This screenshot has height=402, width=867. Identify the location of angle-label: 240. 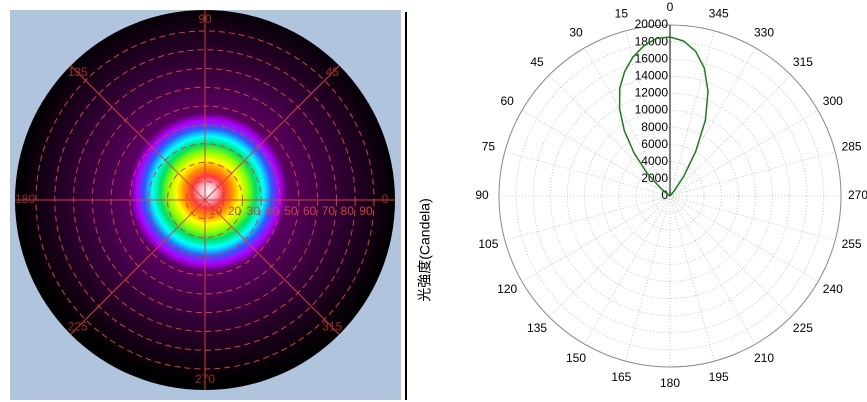
(833, 289).